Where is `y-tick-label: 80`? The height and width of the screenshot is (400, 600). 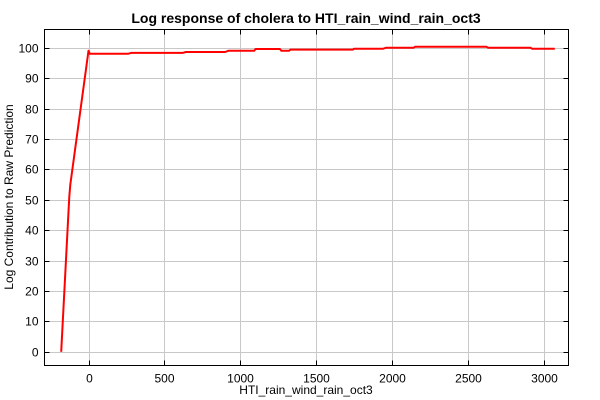
y-tick-label: 80 is located at coordinates (32, 110).